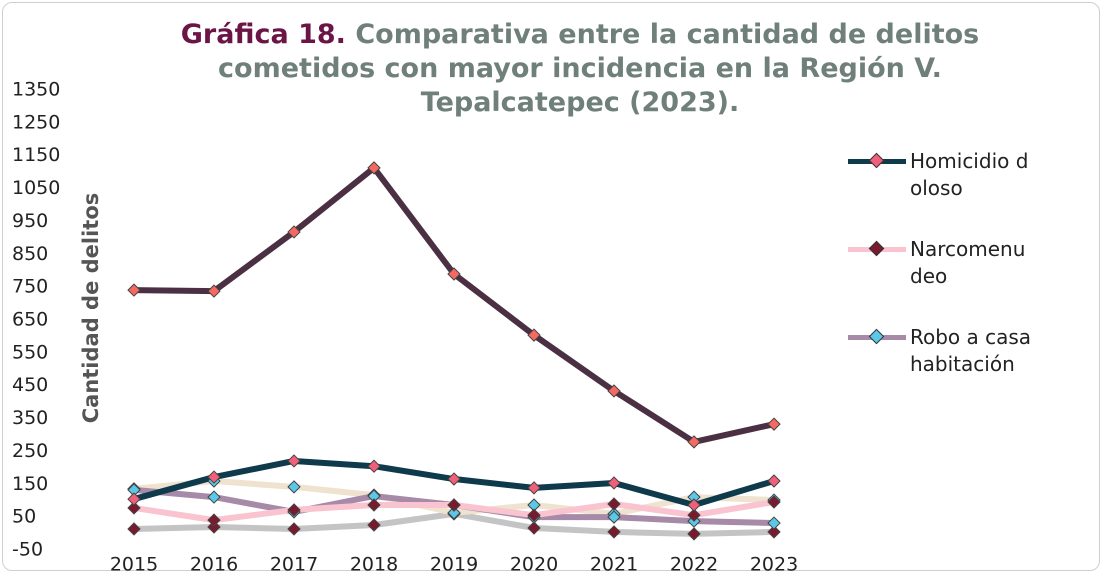  I want to click on x-tick-label: 2020, so click(534, 564).